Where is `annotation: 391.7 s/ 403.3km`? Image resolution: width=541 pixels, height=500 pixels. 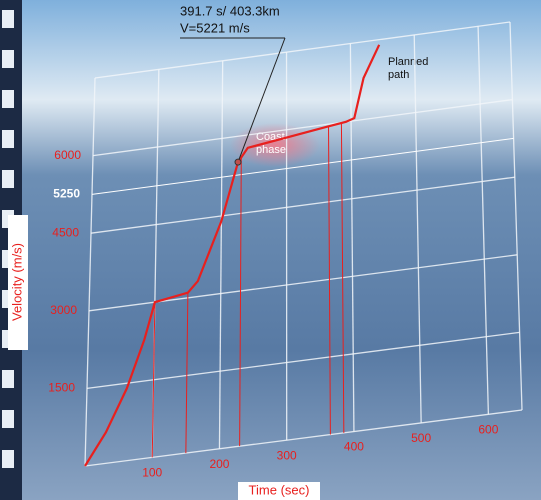 annotation: 391.7 s/ 403.3km is located at coordinates (230, 10).